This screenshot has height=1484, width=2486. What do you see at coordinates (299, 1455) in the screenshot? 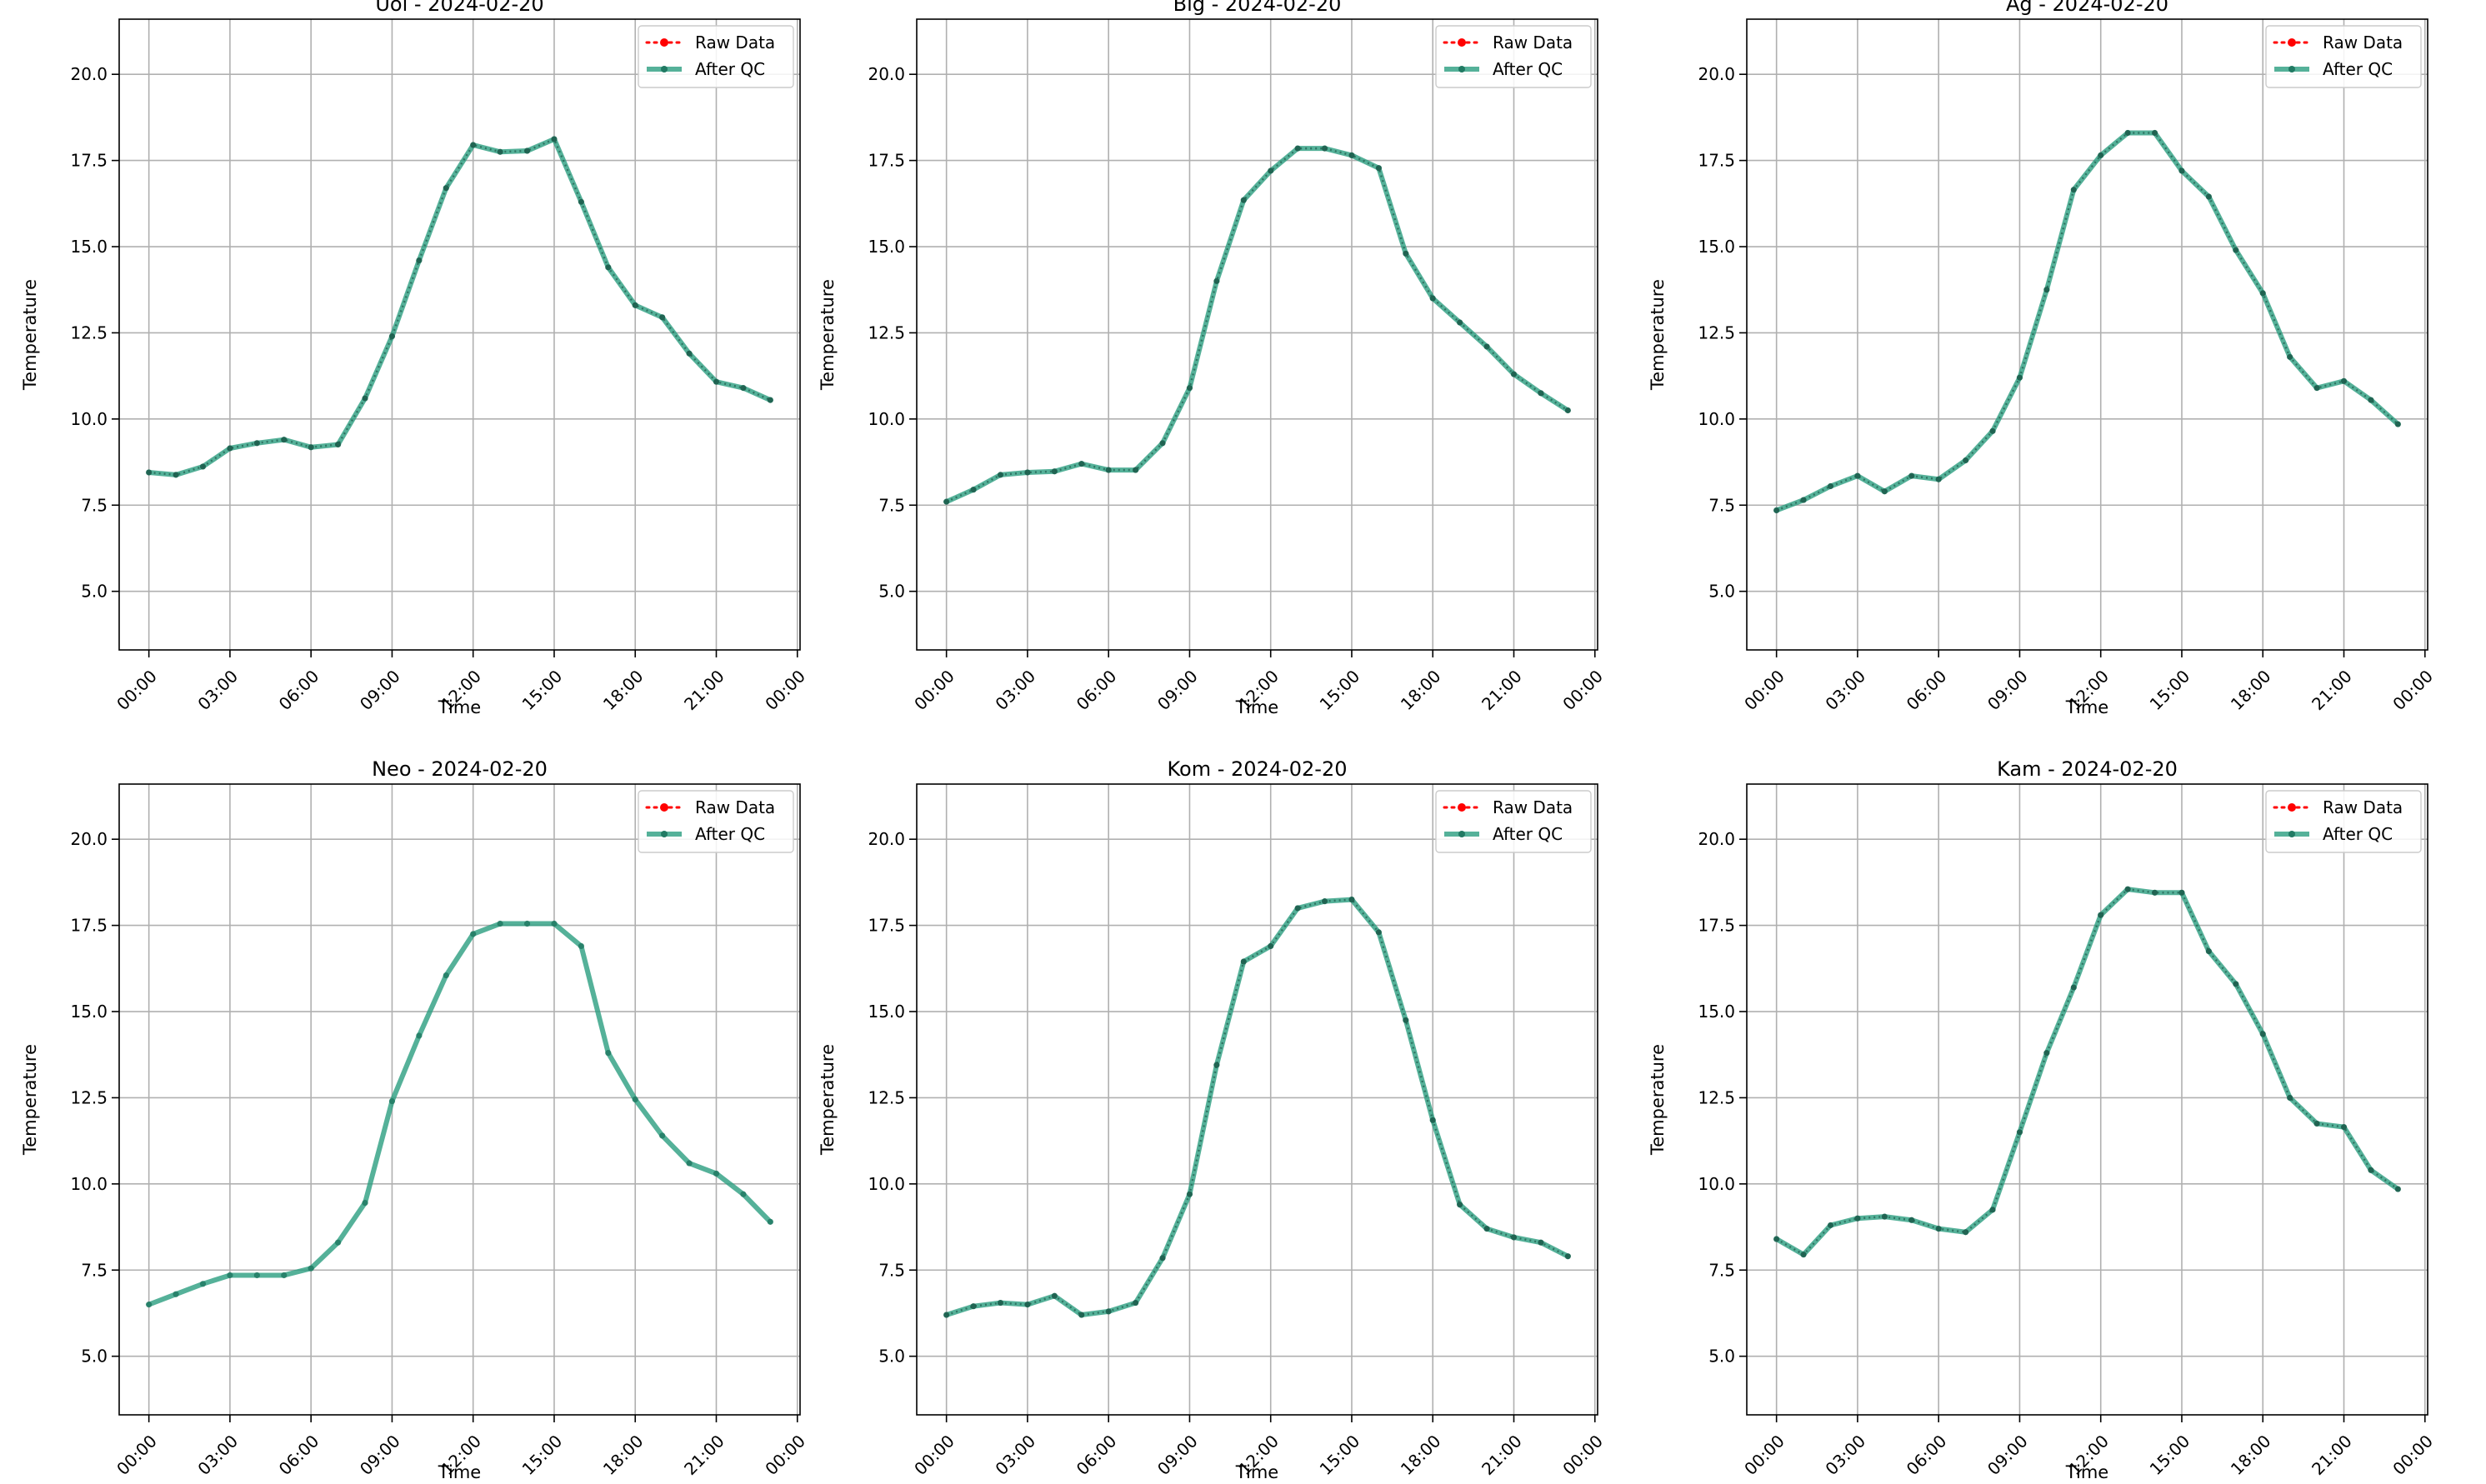
I see `x-tick-label: 06:00` at bounding box center [299, 1455].